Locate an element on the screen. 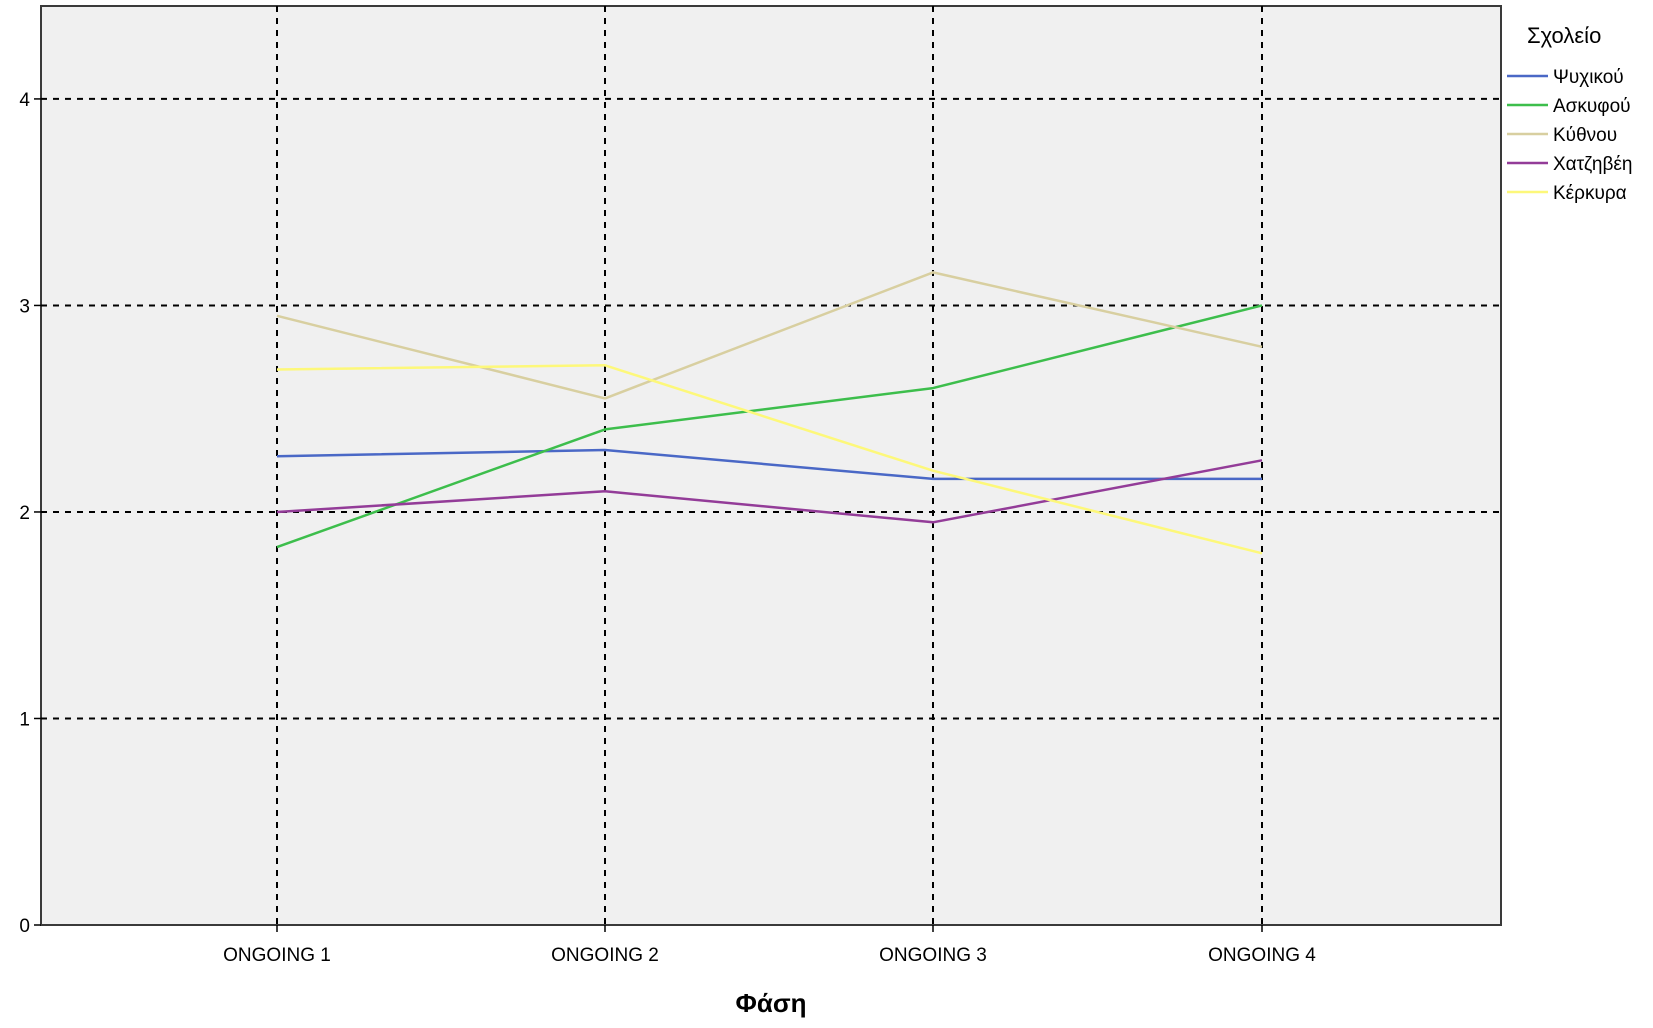 Image resolution: width=1653 pixels, height=1028 pixels. y-tick-label: 2 is located at coordinates (24, 513).